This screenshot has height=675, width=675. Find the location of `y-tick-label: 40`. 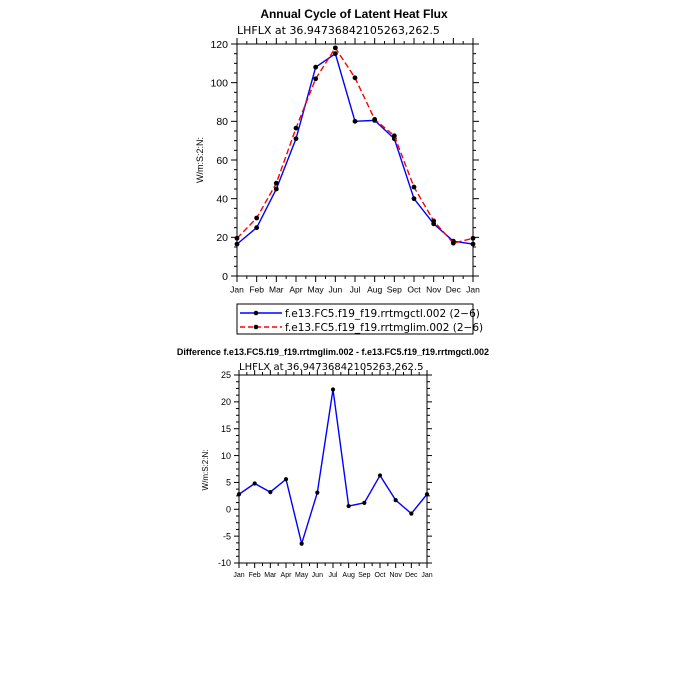

y-tick-label: 40 is located at coordinates (222, 199).